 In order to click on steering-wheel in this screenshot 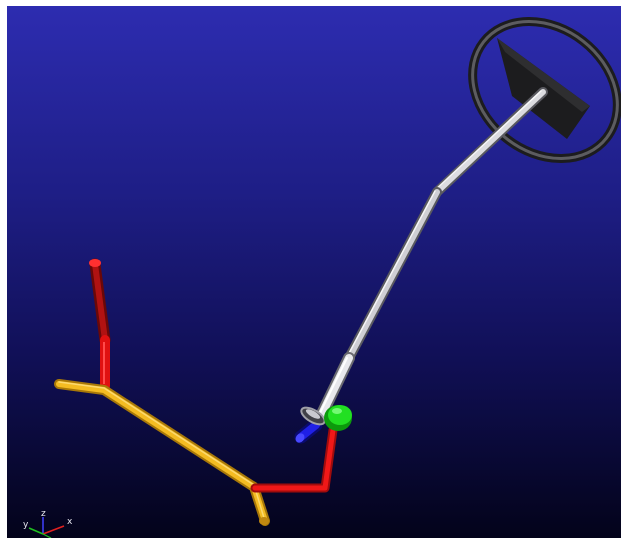, I will do `click(533, 96)`.